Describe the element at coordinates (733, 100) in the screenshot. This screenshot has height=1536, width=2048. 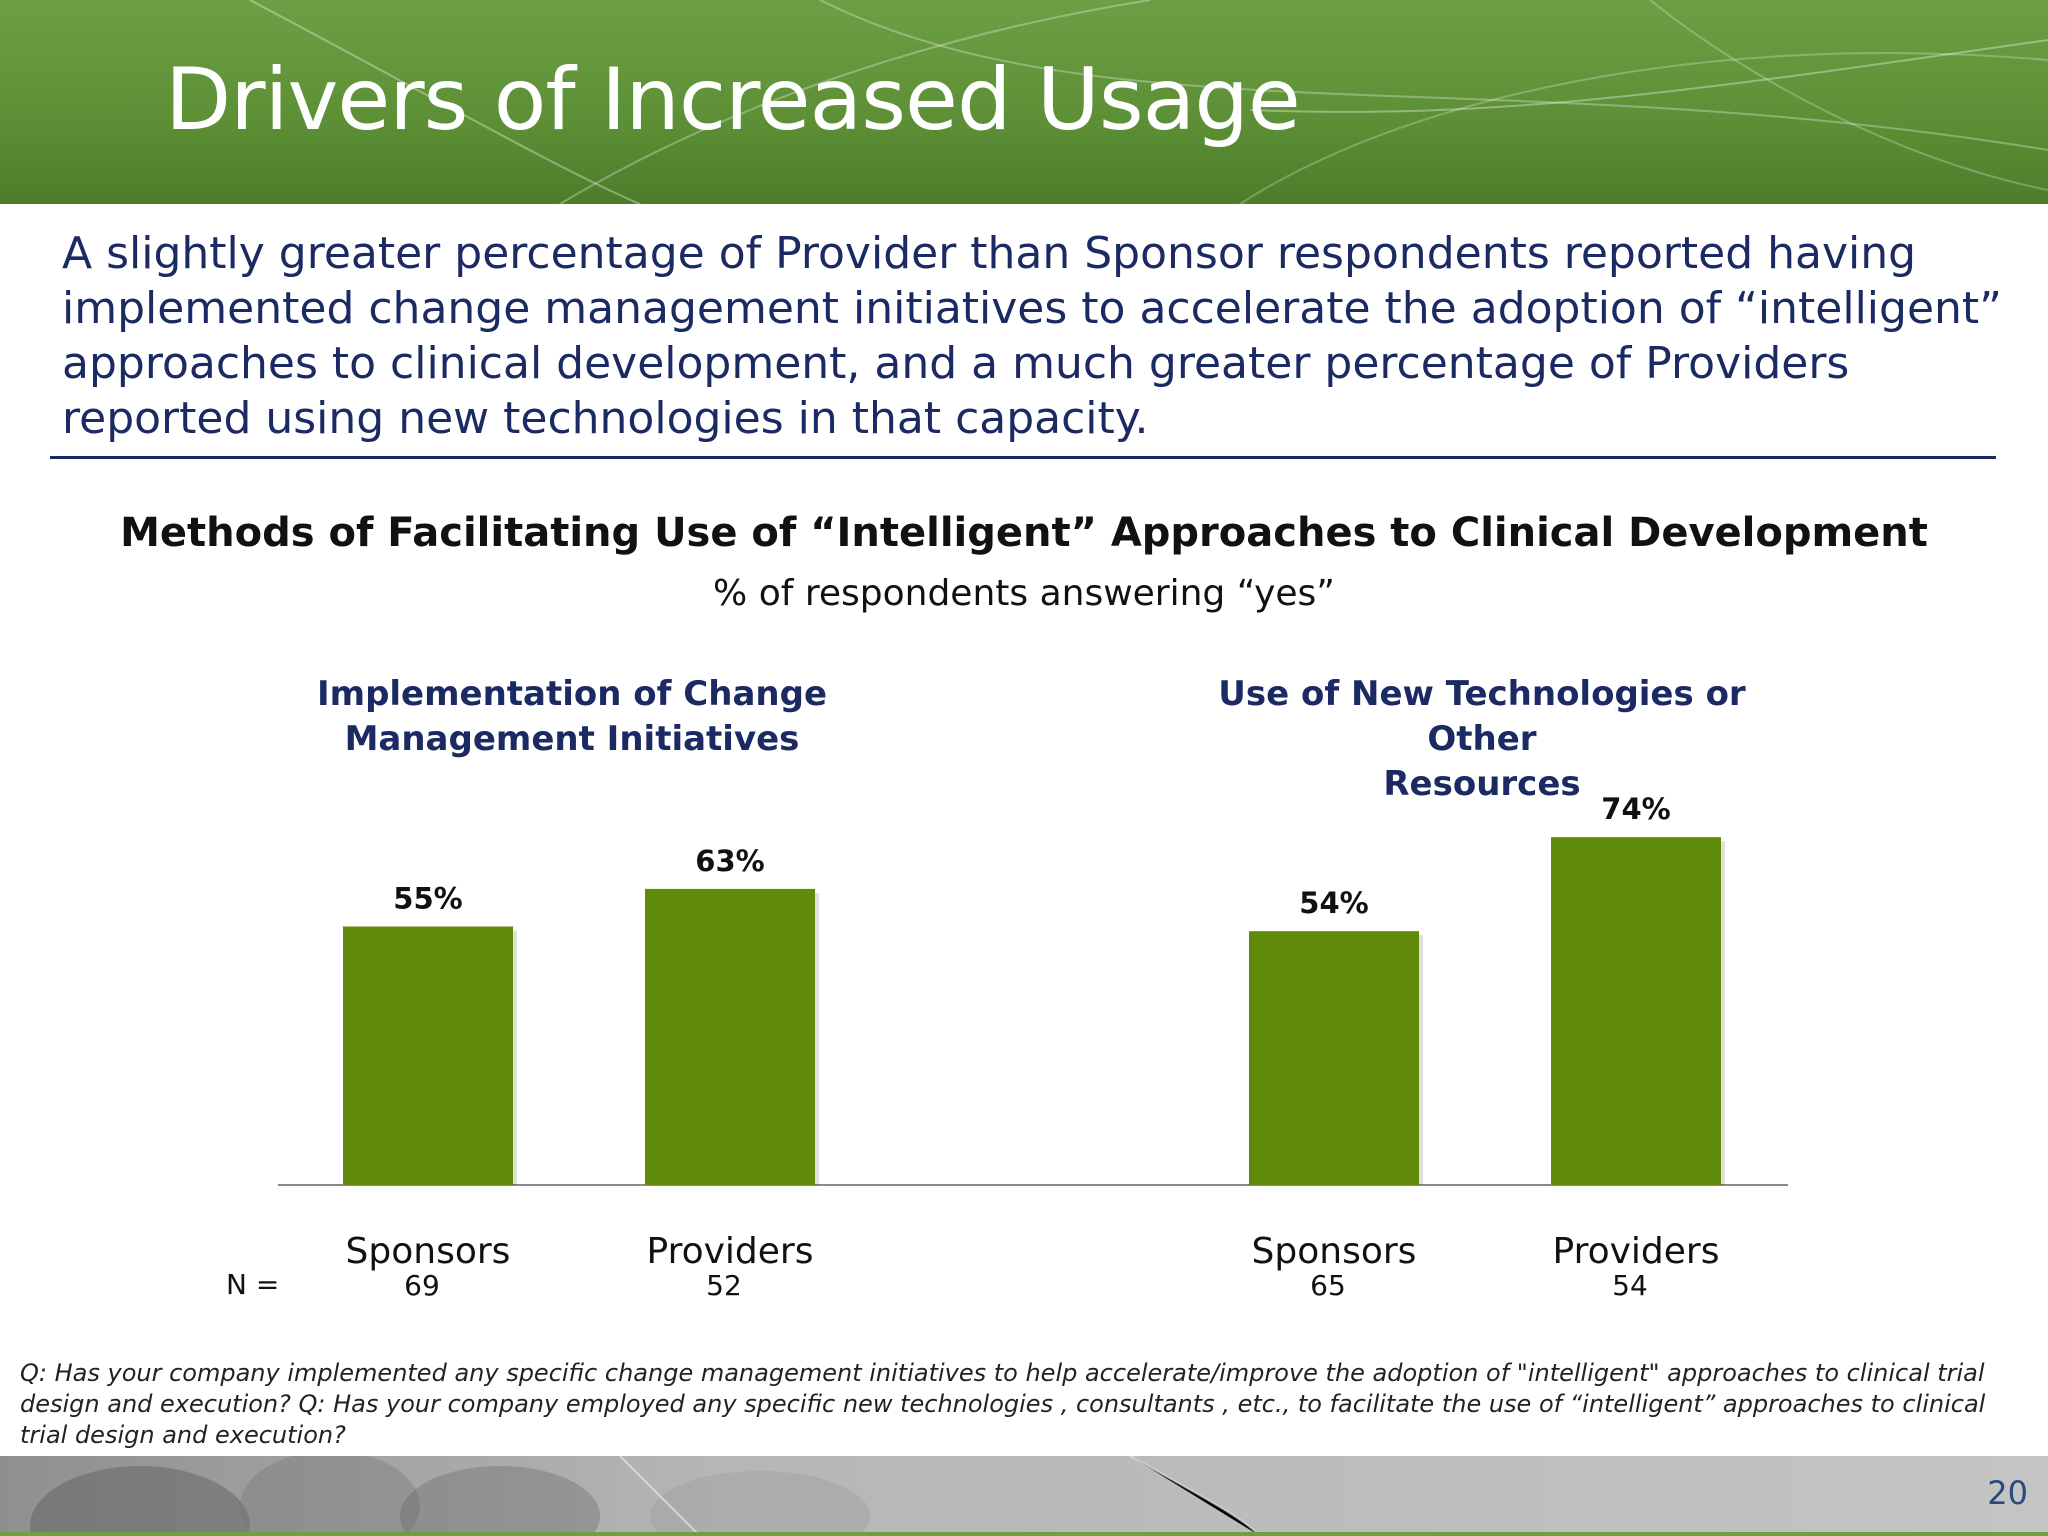
I see `slide-title: Drivers of Increased Usage` at that location.